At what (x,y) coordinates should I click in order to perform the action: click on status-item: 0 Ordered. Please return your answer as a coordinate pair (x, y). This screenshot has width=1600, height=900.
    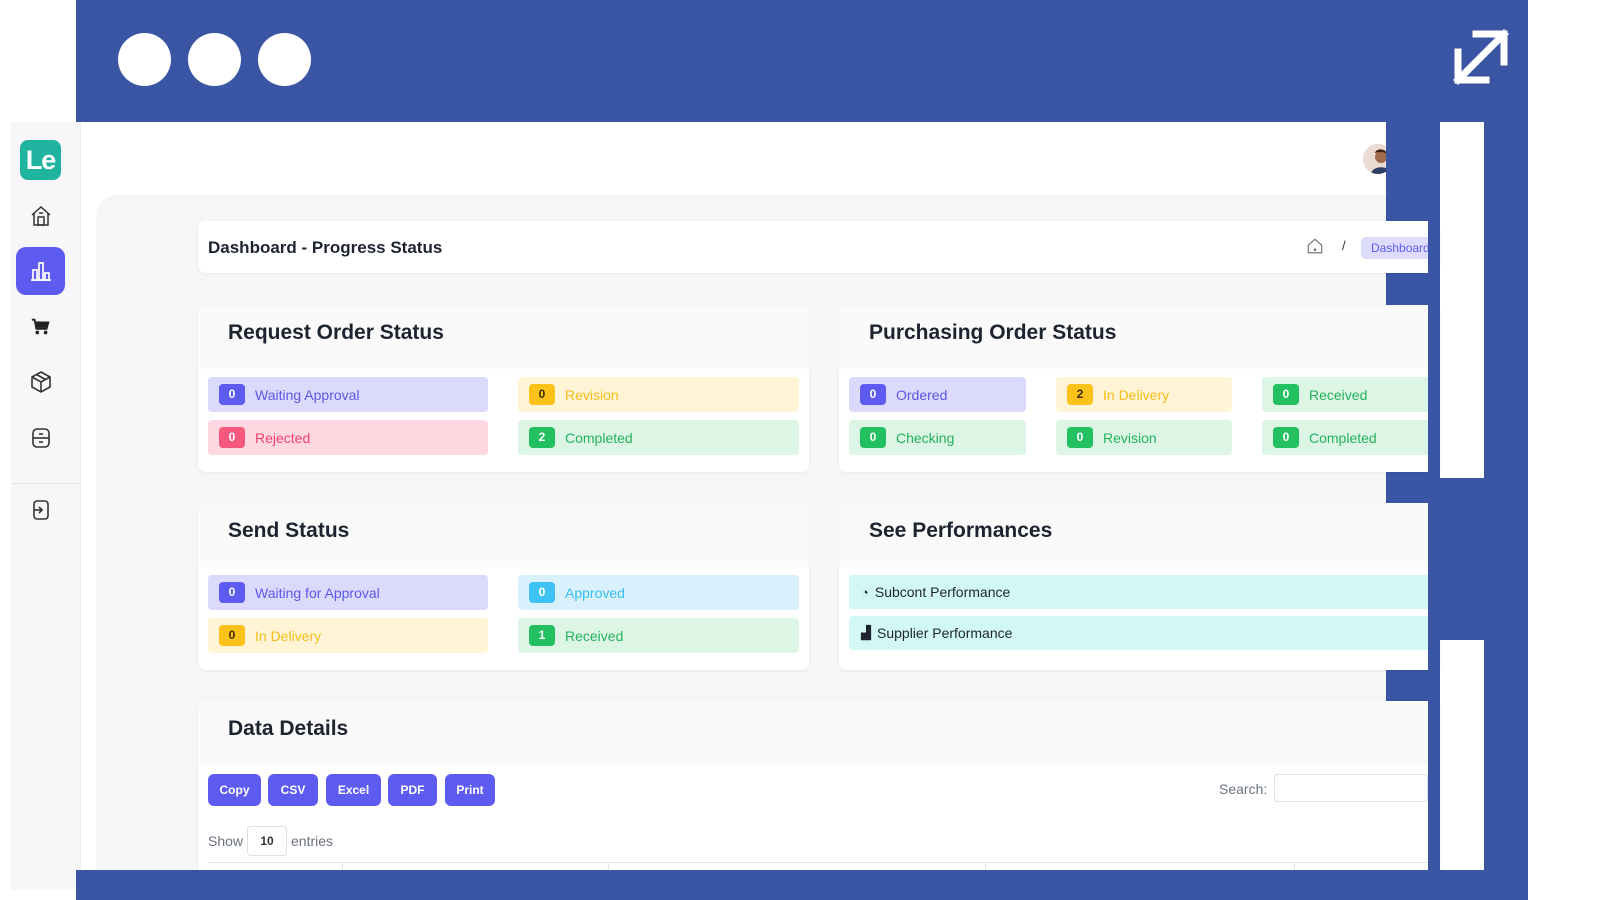
    Looking at the image, I should click on (937, 394).